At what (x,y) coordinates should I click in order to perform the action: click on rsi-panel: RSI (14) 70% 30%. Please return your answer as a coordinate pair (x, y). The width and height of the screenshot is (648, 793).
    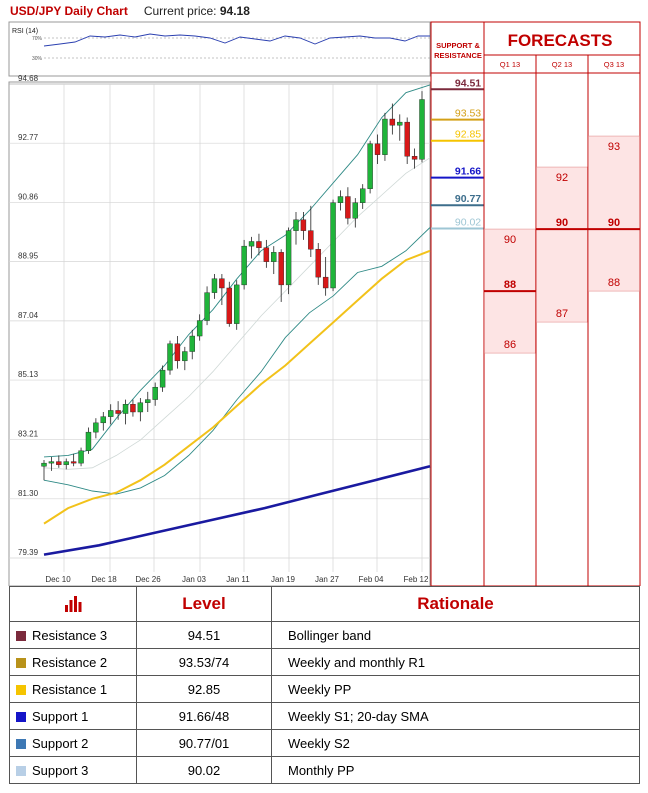
    Looking at the image, I should click on (219, 49).